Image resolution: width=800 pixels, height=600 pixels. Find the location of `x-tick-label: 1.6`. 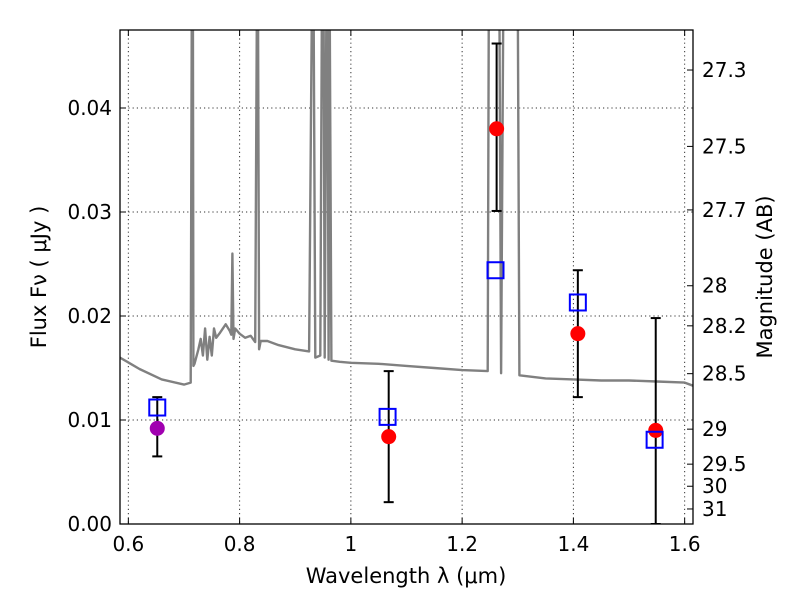

x-tick-label: 1.6 is located at coordinates (685, 544).